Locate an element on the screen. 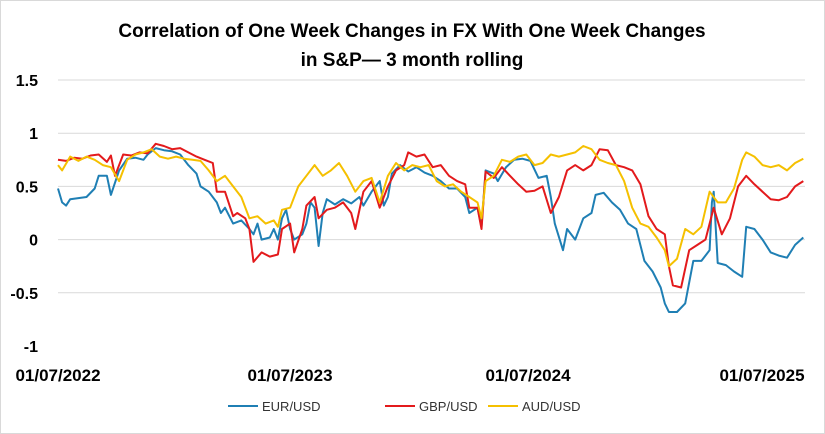 This screenshot has width=825, height=434. y-tick-label: 0 is located at coordinates (33, 241).